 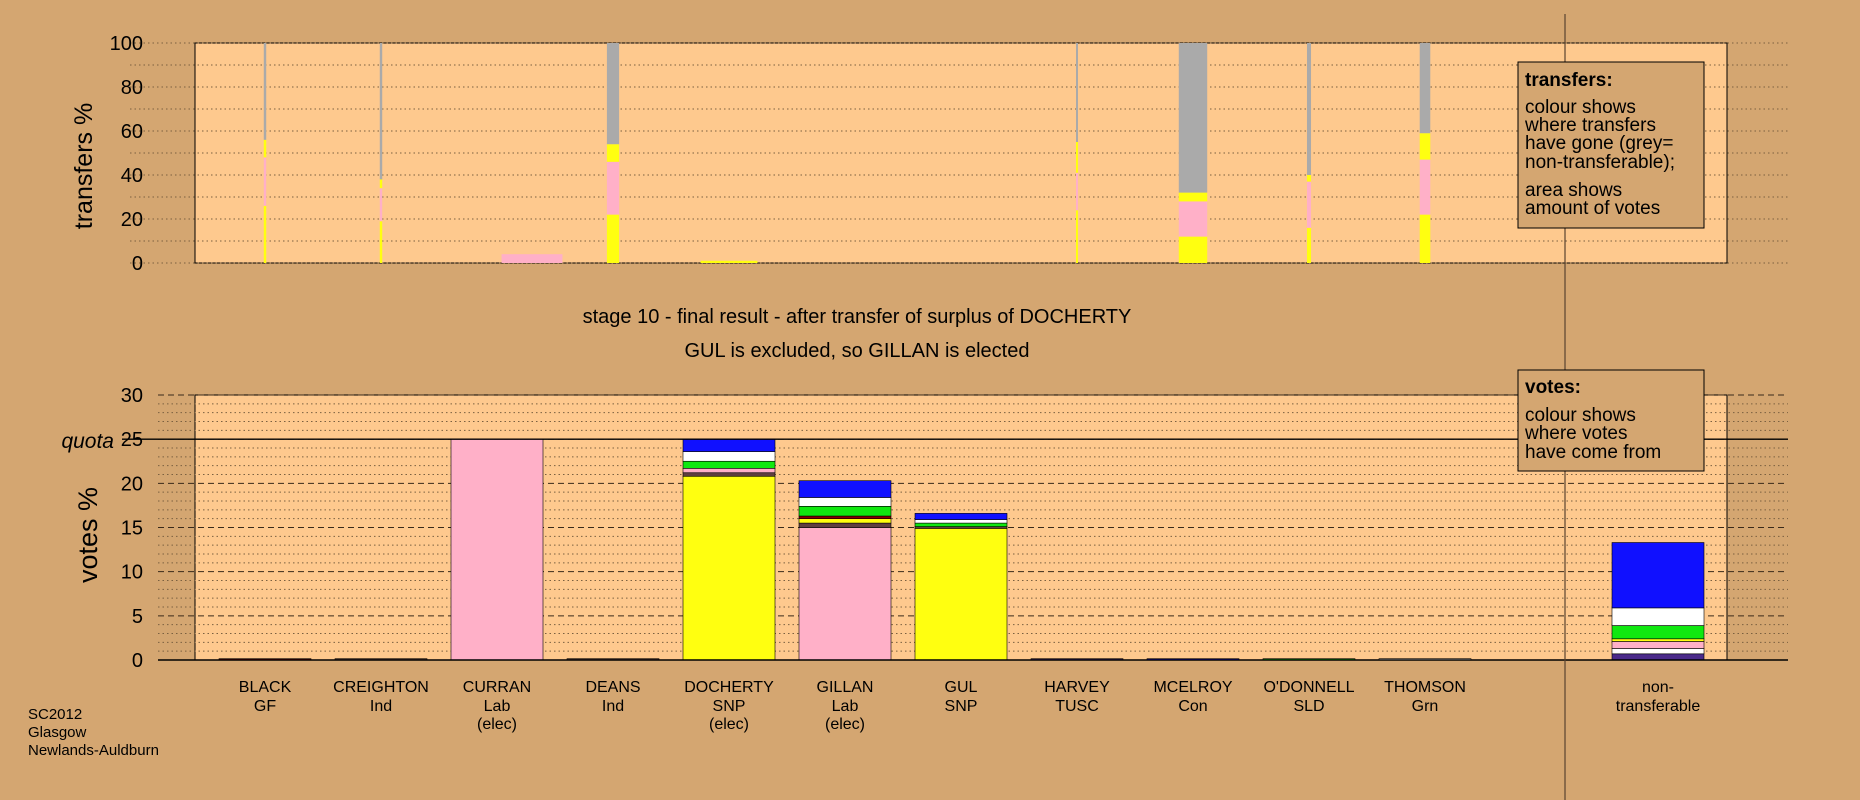 I want to click on candidate-name-label: DEANS, so click(x=612, y=687).